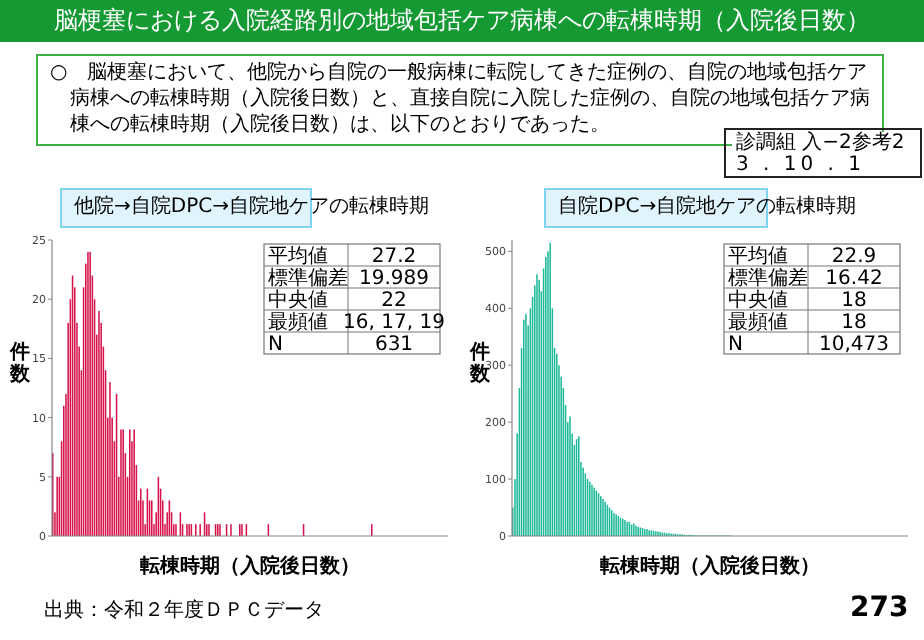 Image resolution: width=924 pixels, height=640 pixels. I want to click on annotation: 22.9, so click(854, 257).